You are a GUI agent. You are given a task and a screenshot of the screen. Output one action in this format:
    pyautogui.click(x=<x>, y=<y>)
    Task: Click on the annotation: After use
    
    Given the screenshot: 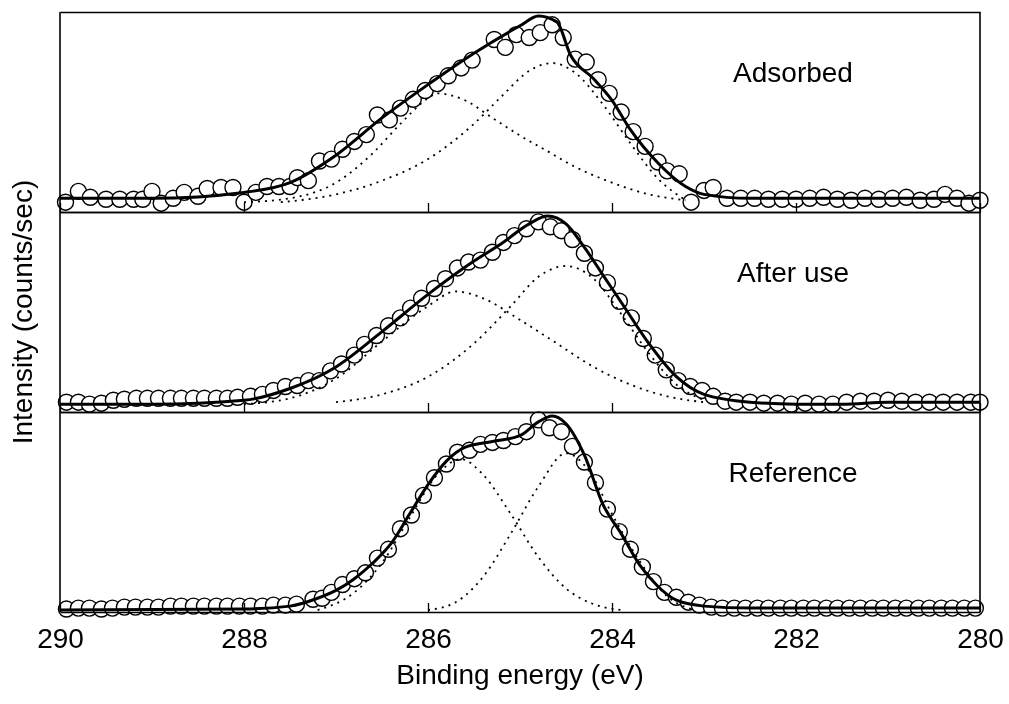 What is the action you would take?
    pyautogui.click(x=793, y=272)
    